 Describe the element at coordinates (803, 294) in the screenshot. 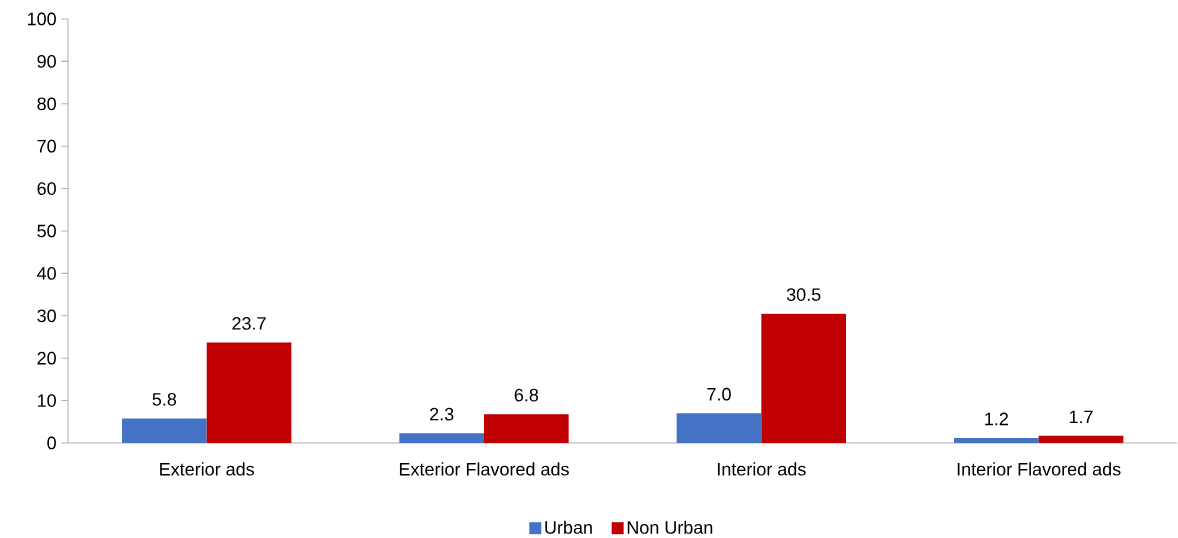

I see `data-label: 30.5` at that location.